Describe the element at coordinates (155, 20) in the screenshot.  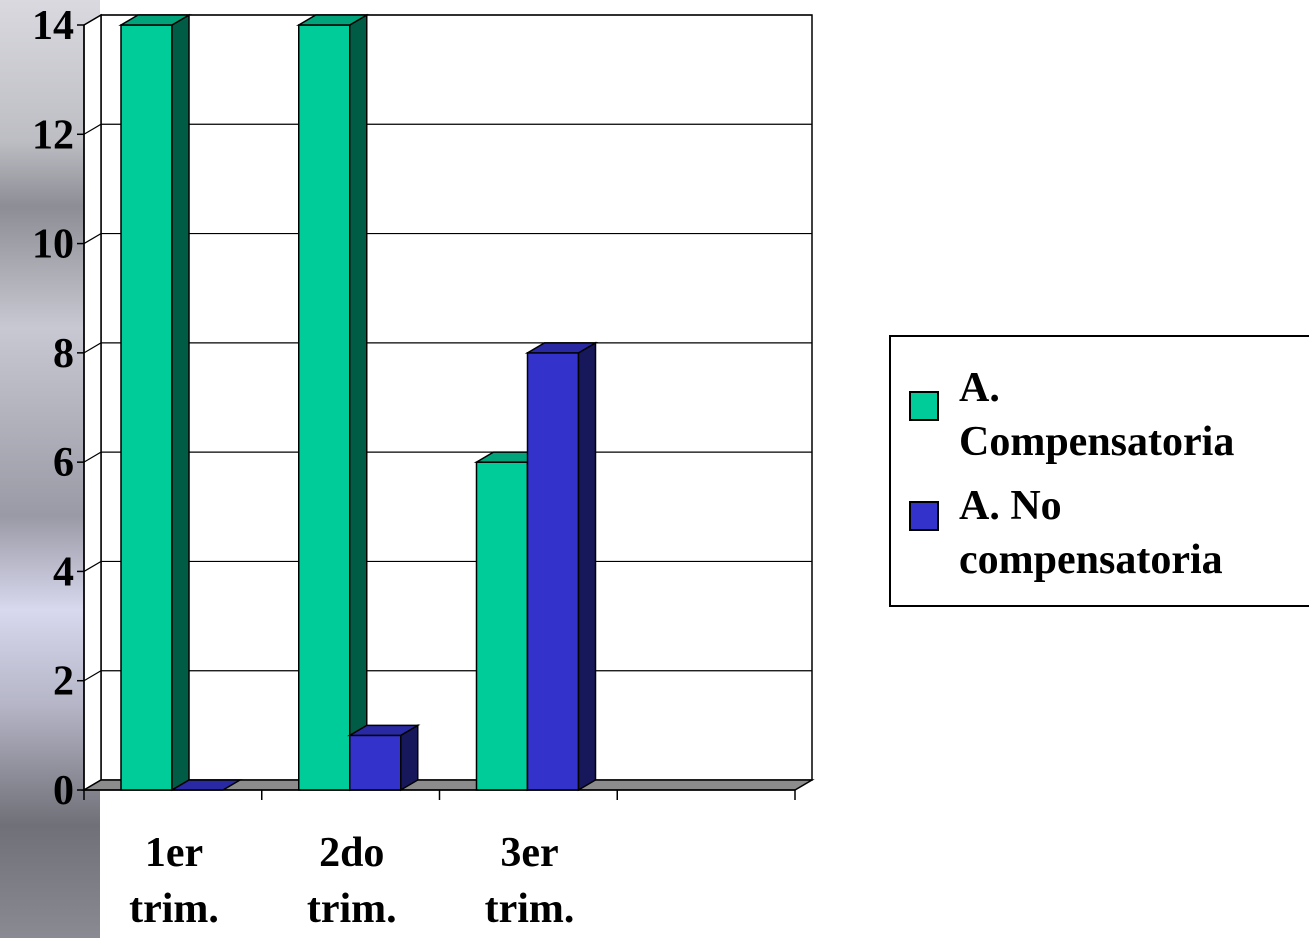
I see `bar-0-0-top` at that location.